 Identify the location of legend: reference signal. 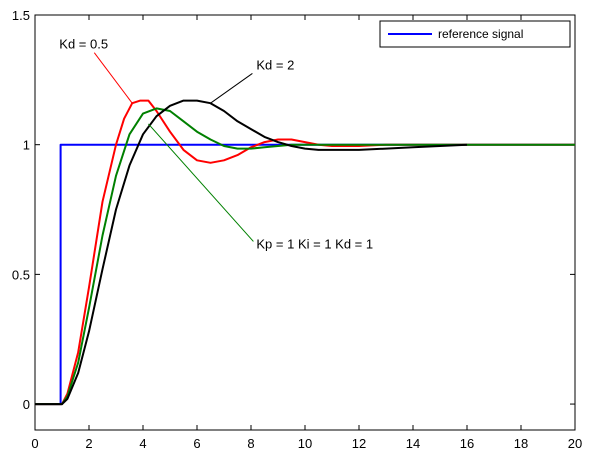
(475, 34).